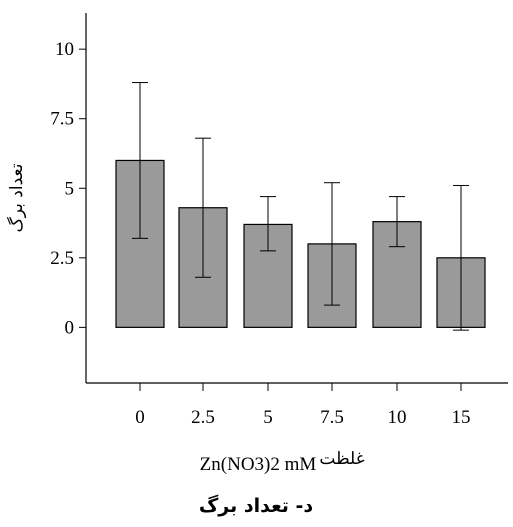 This screenshot has width=513, height=527. I want to click on x-axis-title-prefix: غلظت, so click(341, 459).